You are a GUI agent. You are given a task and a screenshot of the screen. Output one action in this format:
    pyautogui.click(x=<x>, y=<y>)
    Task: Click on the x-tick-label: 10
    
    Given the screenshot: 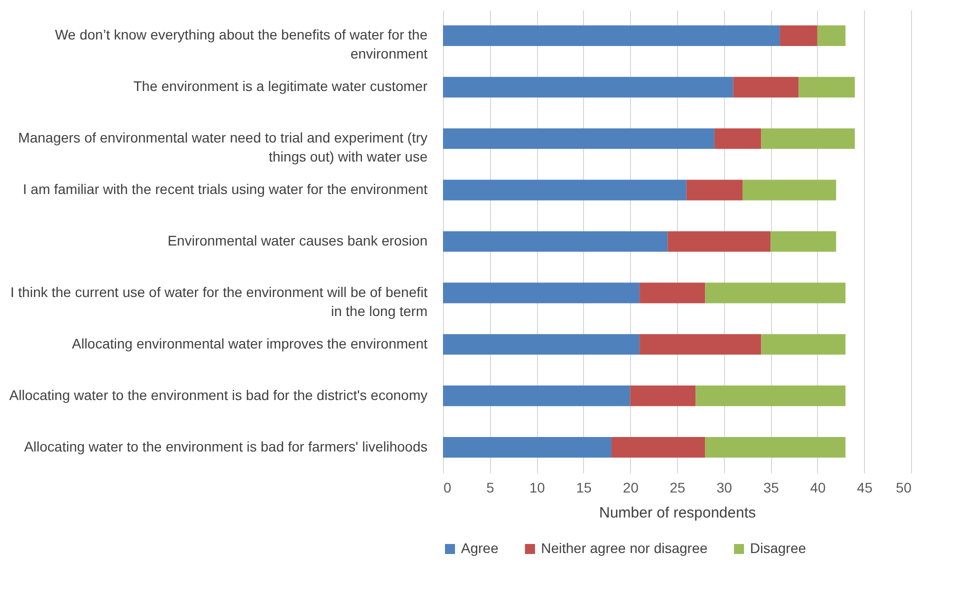 What is the action you would take?
    pyautogui.click(x=537, y=488)
    